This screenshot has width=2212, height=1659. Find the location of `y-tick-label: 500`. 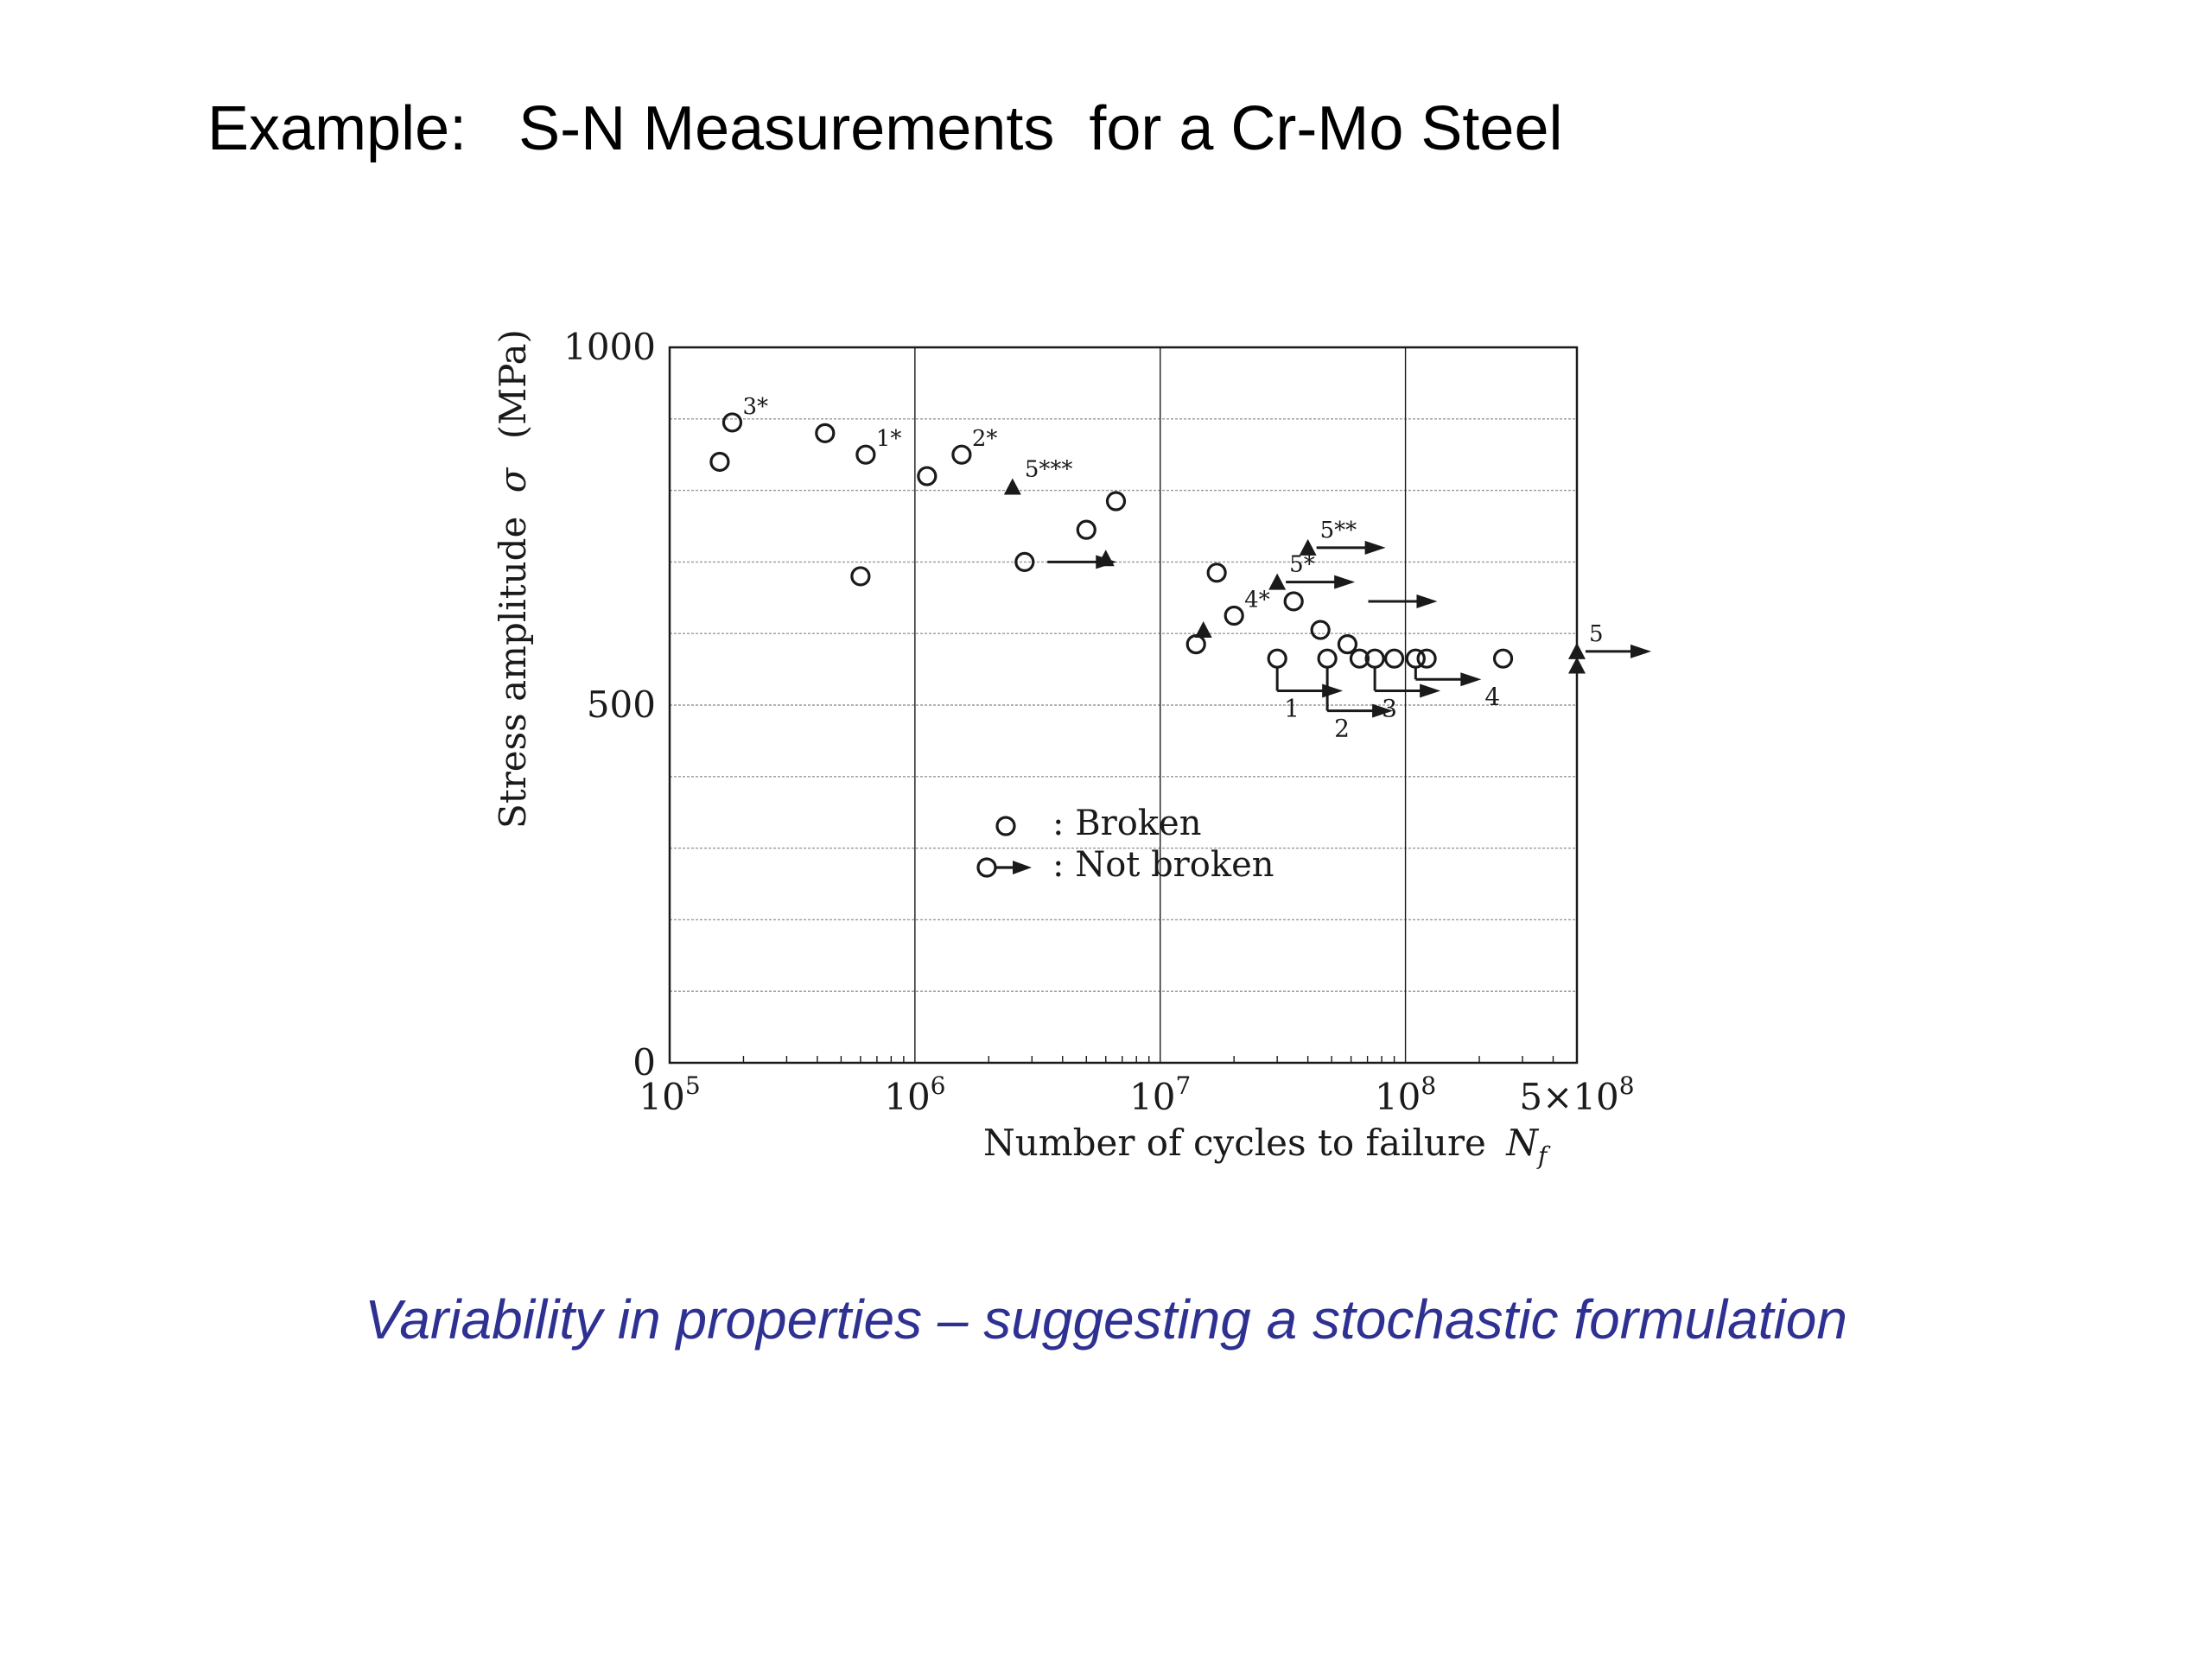

y-tick-label: 500 is located at coordinates (621, 704).